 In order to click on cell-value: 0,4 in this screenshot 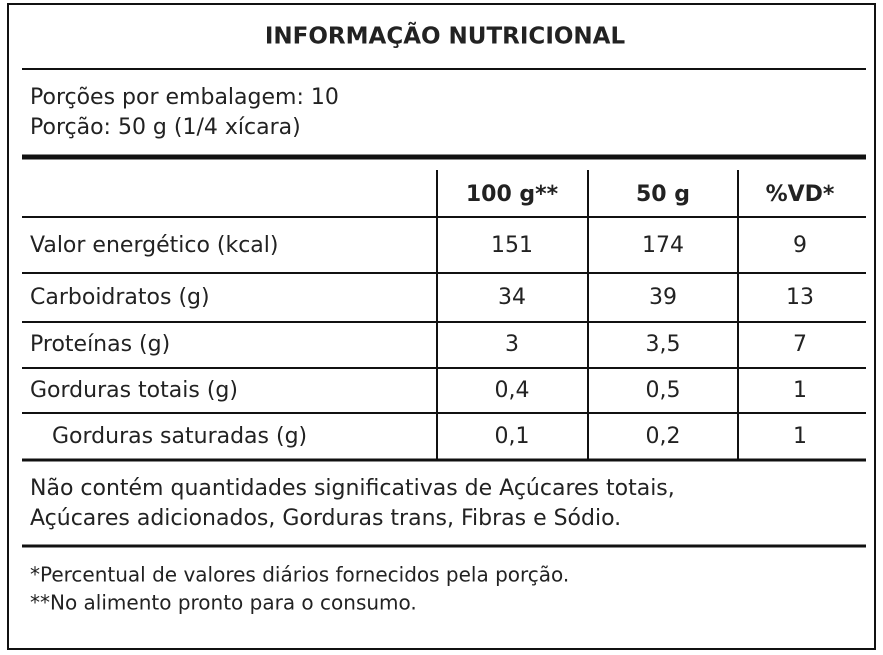, I will do `click(512, 390)`.